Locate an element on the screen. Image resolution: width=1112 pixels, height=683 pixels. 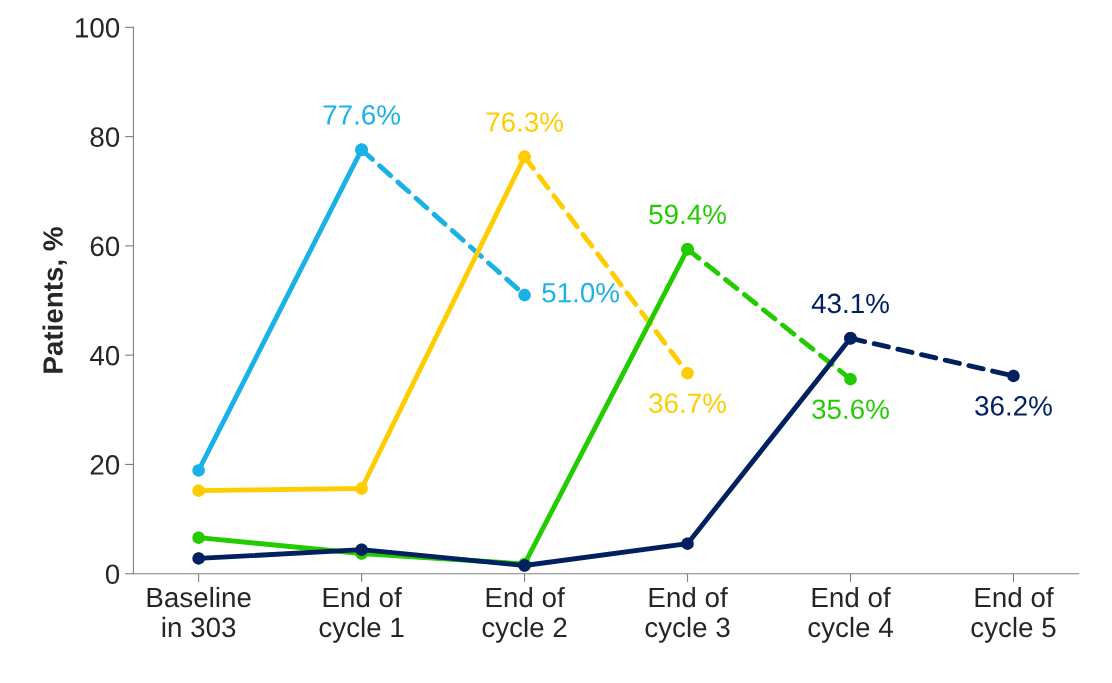
data-label: 77.6% is located at coordinates (361, 115).